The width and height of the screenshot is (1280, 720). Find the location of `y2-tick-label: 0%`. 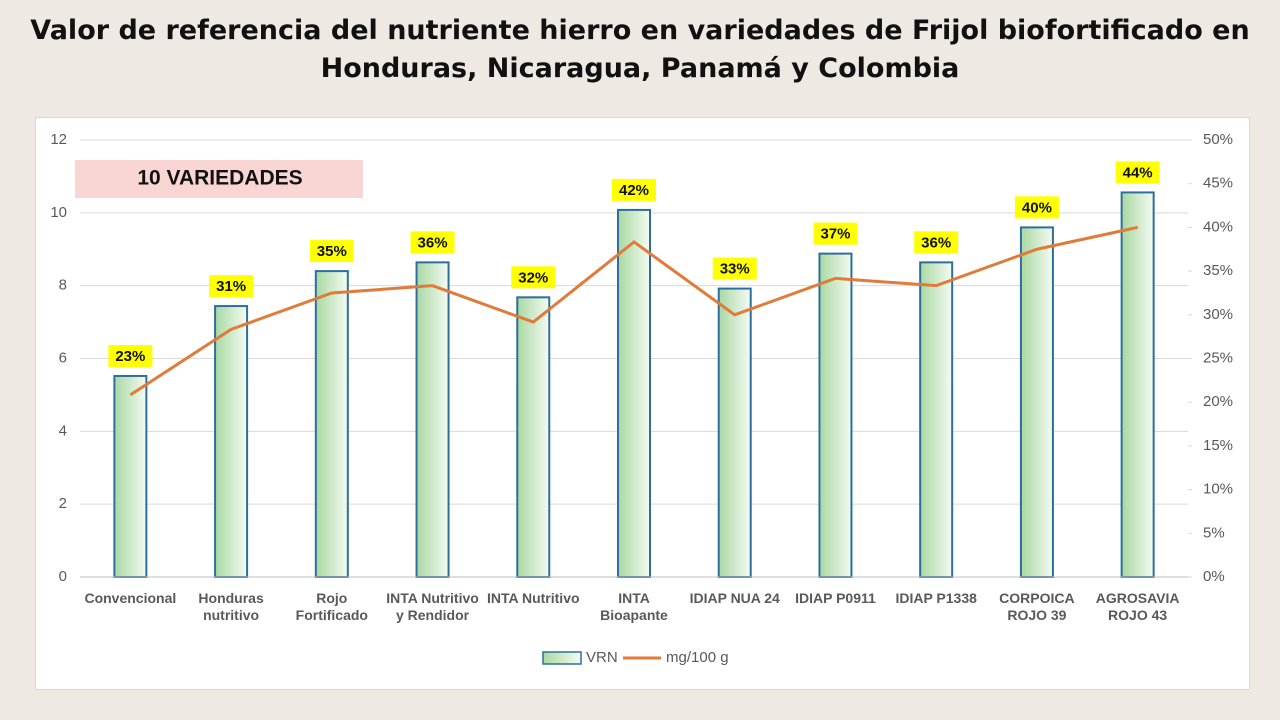

y2-tick-label: 0% is located at coordinates (1214, 576).